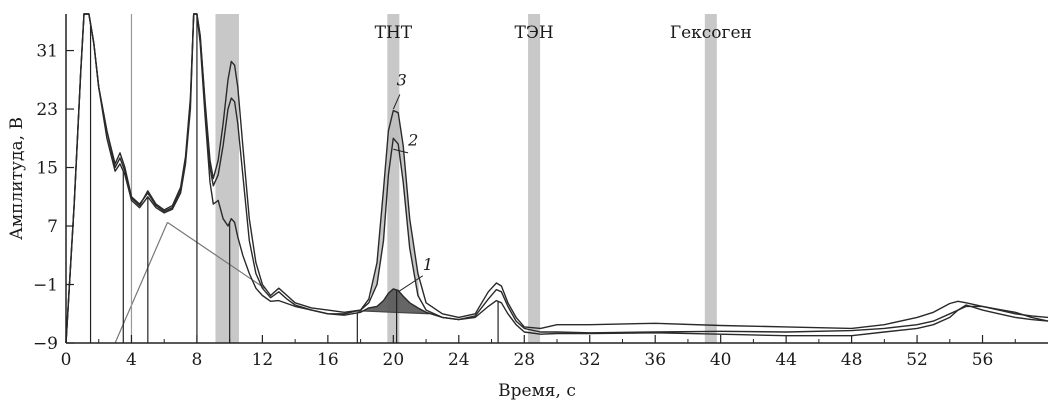 This screenshot has width=1049, height=400. What do you see at coordinates (412, 182) in the screenshot?
I see `curve-labels: 3 2 1` at bounding box center [412, 182].